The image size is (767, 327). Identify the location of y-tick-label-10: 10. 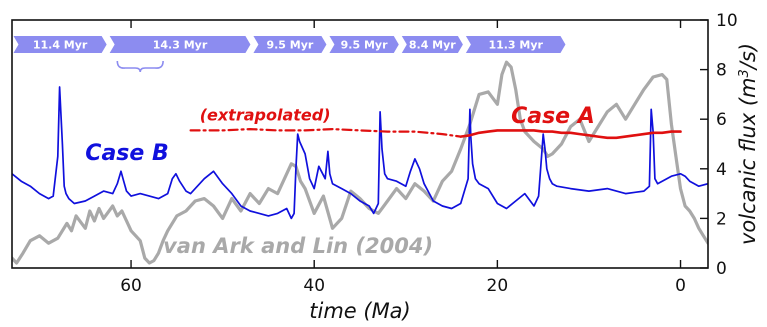
(727, 21).